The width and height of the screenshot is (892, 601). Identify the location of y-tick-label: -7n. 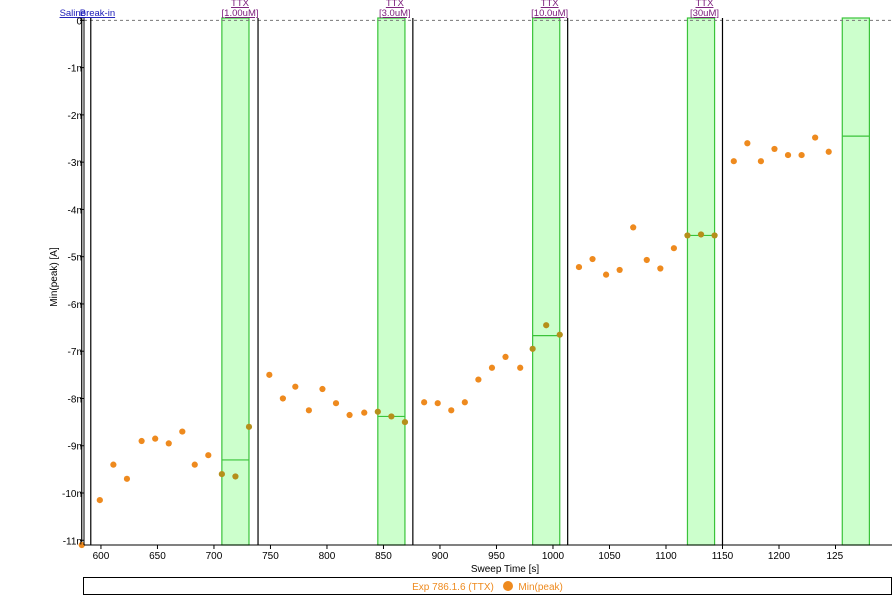
(75, 352).